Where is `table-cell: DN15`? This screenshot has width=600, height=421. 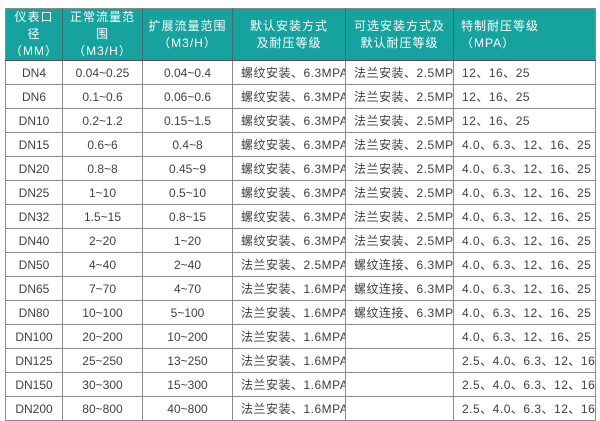 table-cell: DN15 is located at coordinates (34, 144).